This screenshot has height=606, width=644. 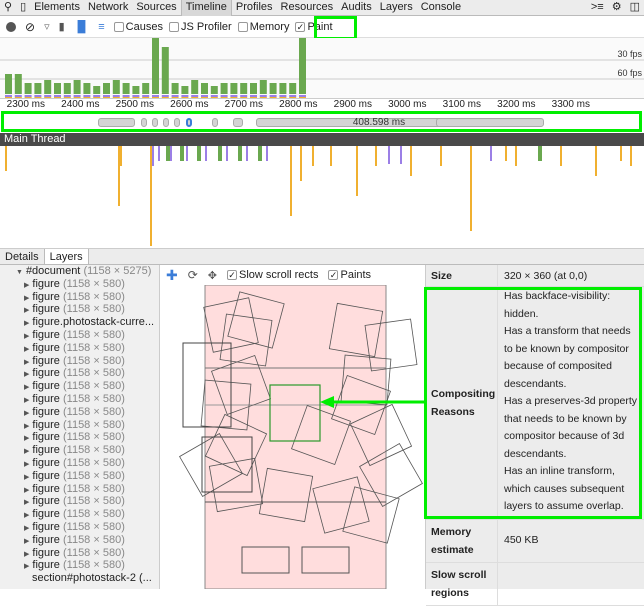 What do you see at coordinates (57, 6) in the screenshot?
I see `tab-elements: Elements` at bounding box center [57, 6].